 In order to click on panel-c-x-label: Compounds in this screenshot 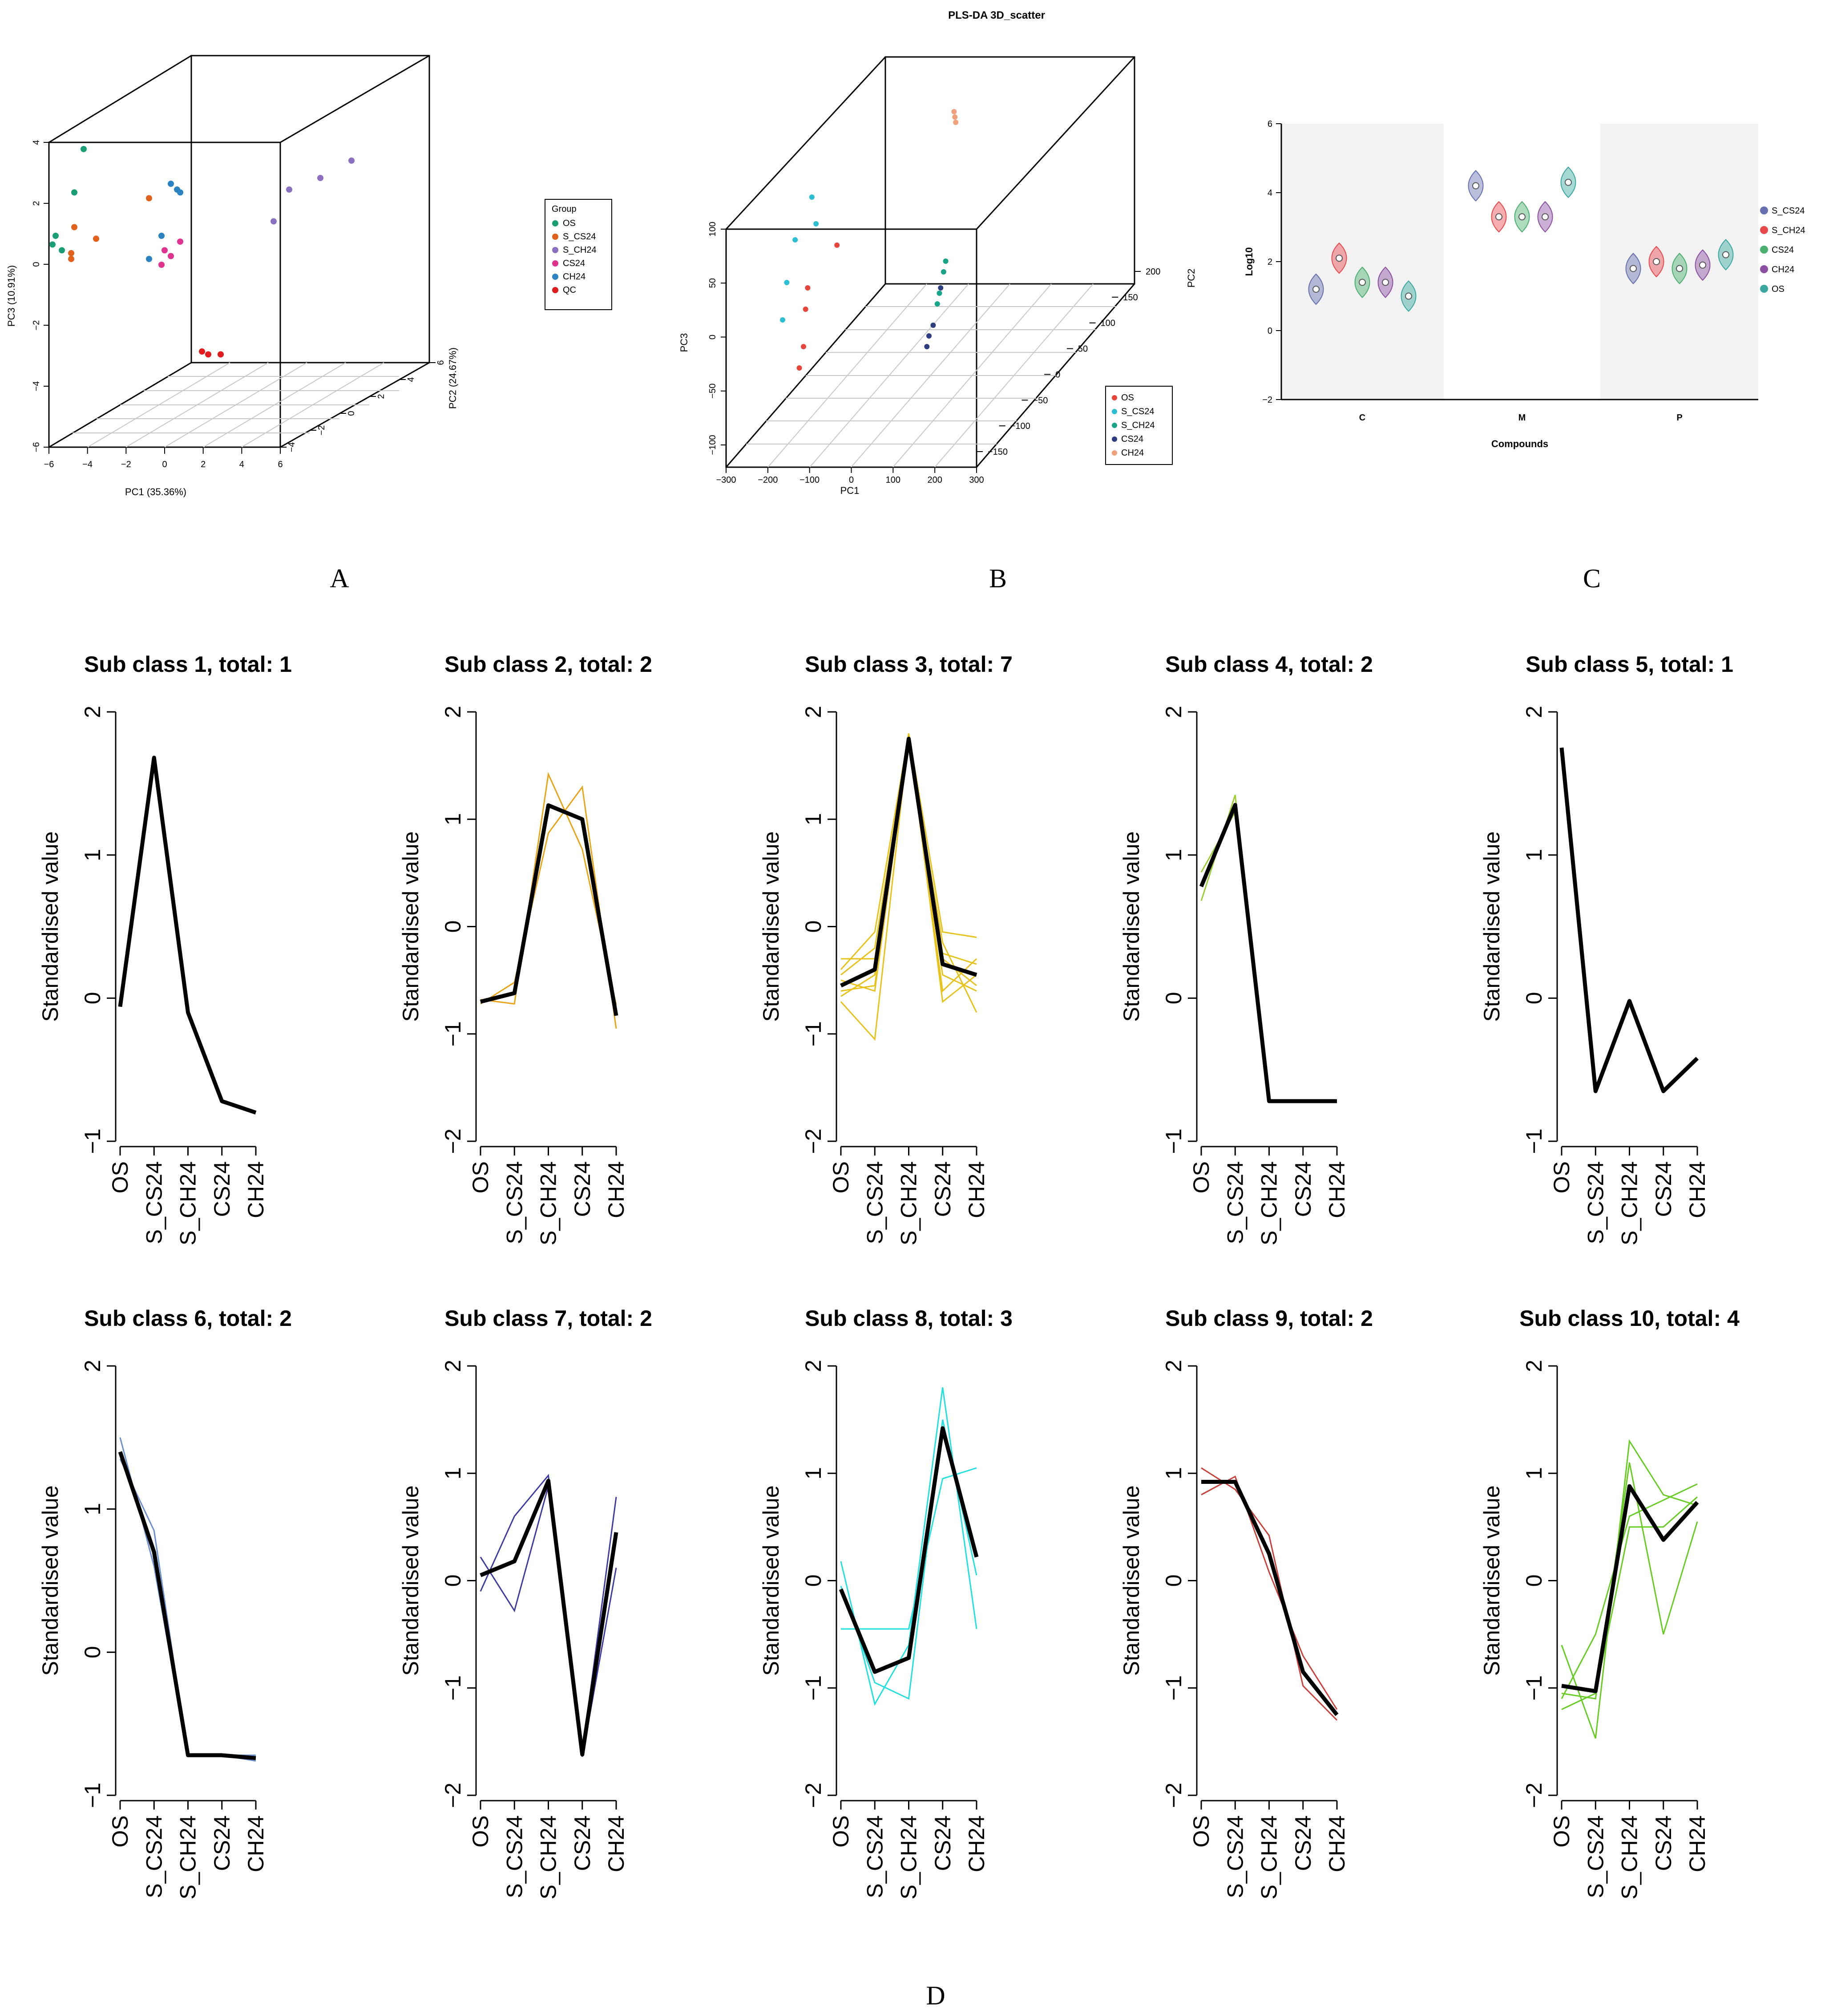, I will do `click(1519, 444)`.